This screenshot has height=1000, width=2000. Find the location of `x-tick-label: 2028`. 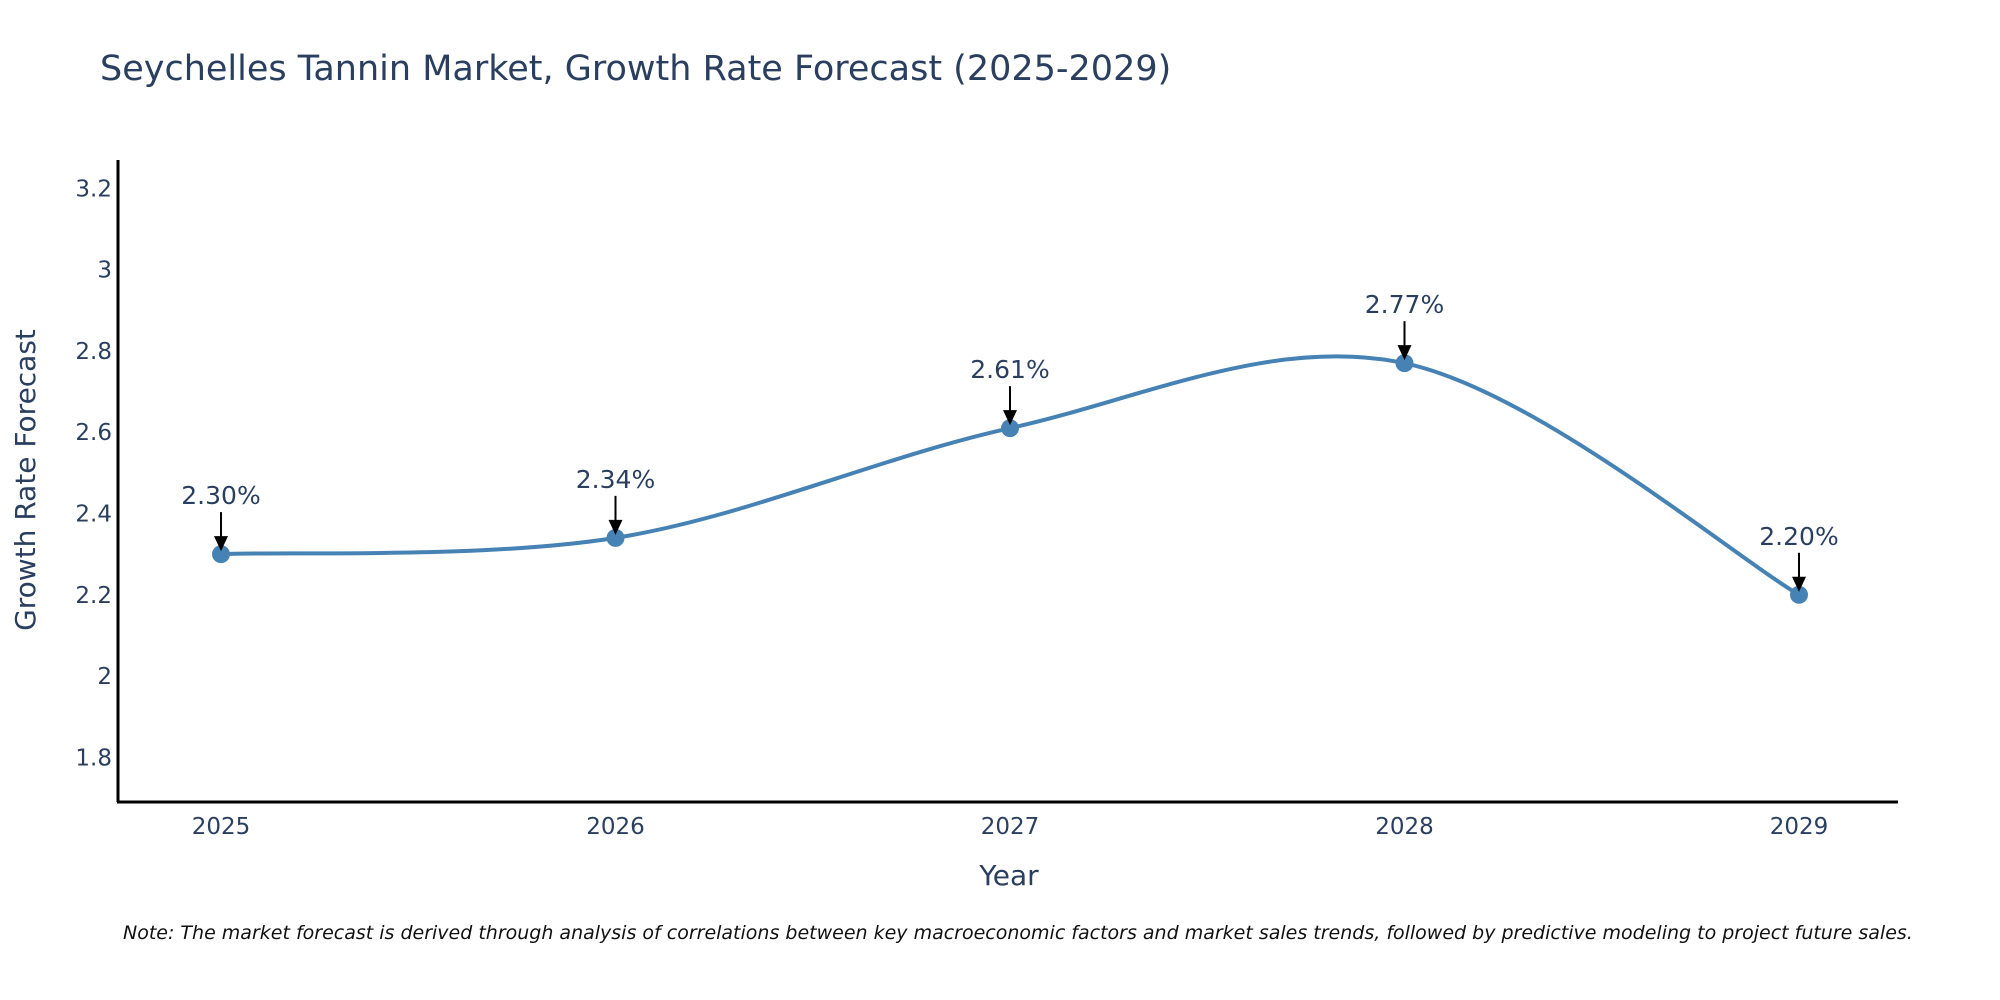

x-tick-label: 2028 is located at coordinates (1404, 827).